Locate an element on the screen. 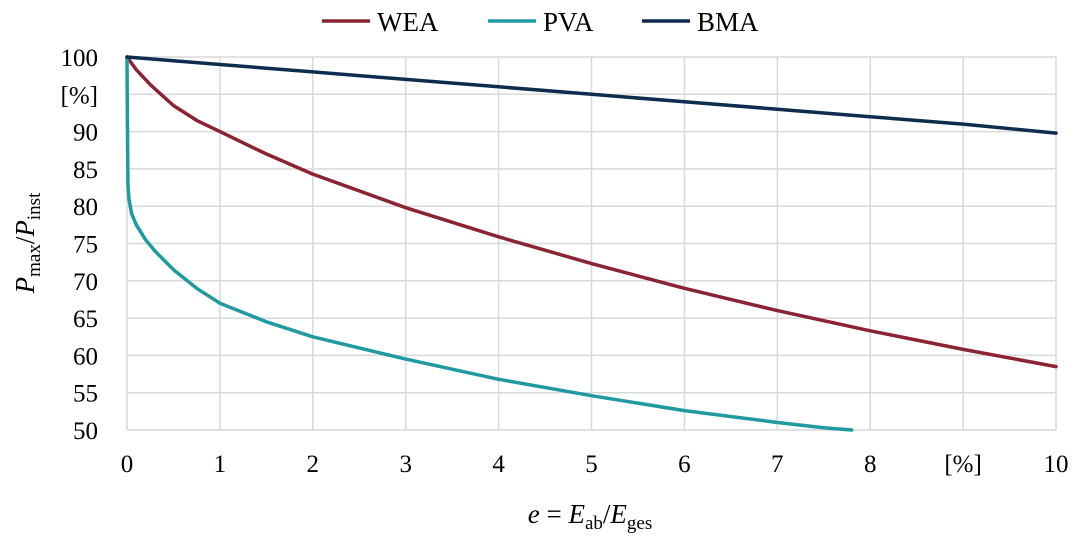 Image resolution: width=1074 pixels, height=541 pixels. x-label-sub1: ab is located at coordinates (594, 523).